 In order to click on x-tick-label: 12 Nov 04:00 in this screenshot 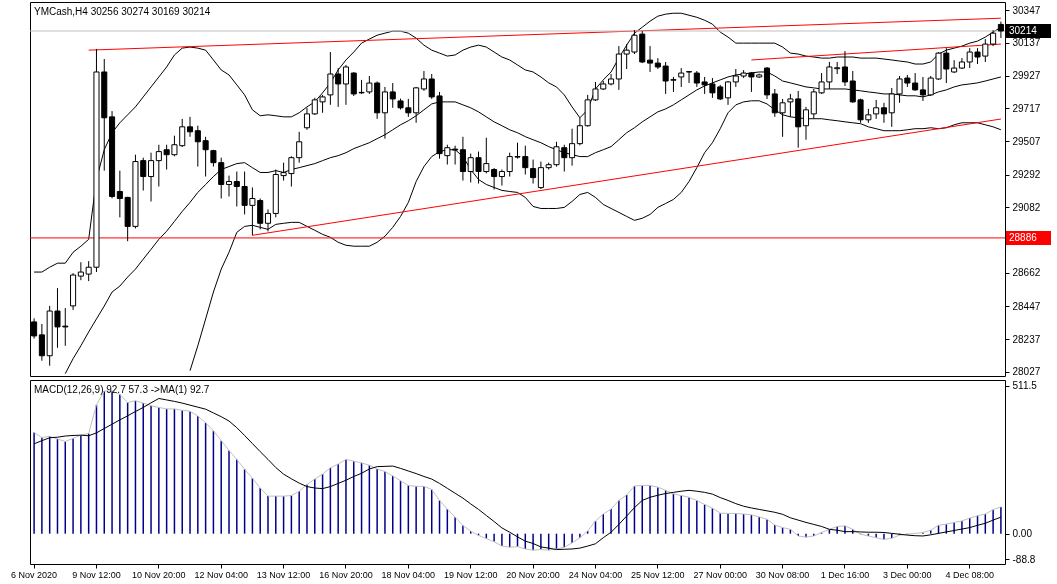, I will do `click(221, 574)`.